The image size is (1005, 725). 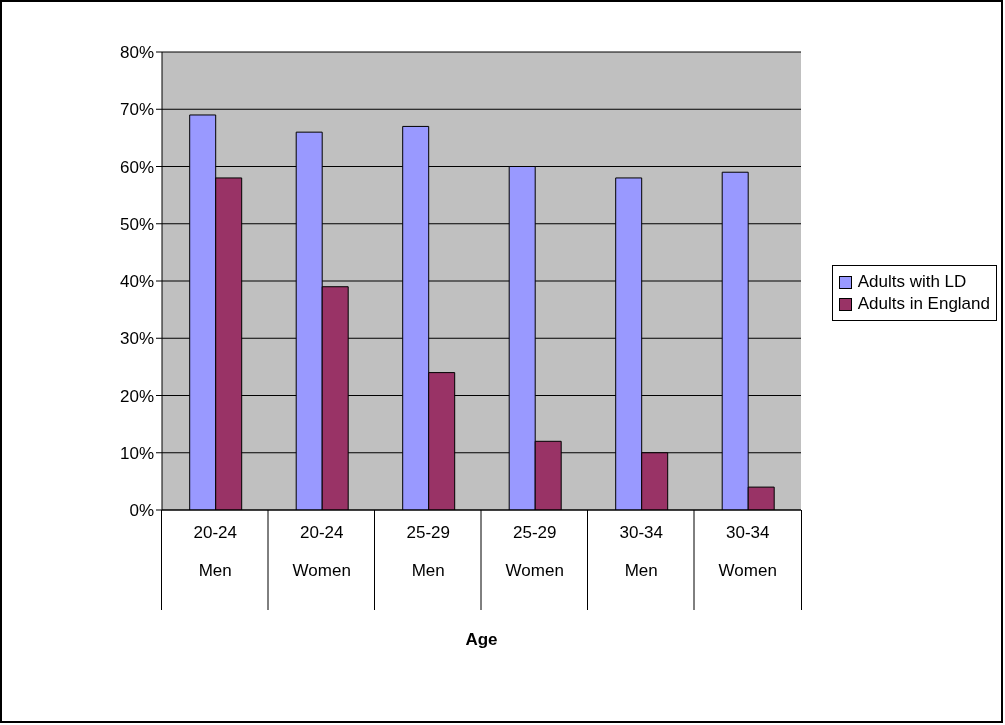 I want to click on y-tick-label: 80%, so click(x=136, y=53).